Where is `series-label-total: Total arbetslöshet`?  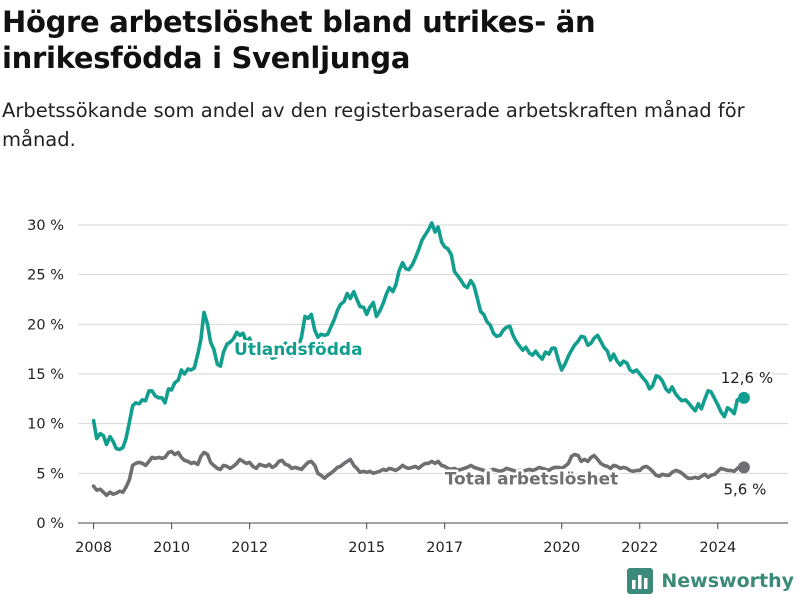 series-label-total: Total arbetslöshet is located at coordinates (532, 479).